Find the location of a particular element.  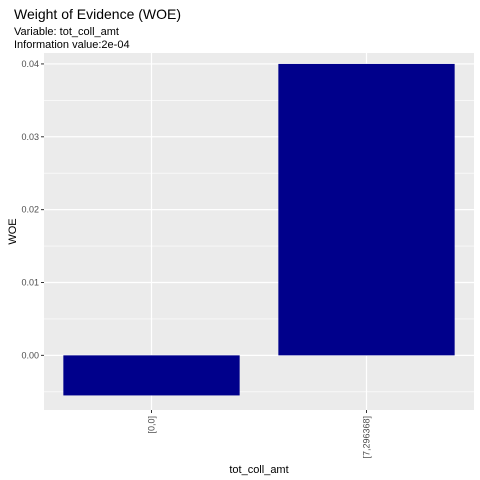

x-axis: [0,0] [7,296368] is located at coordinates (259, 434).